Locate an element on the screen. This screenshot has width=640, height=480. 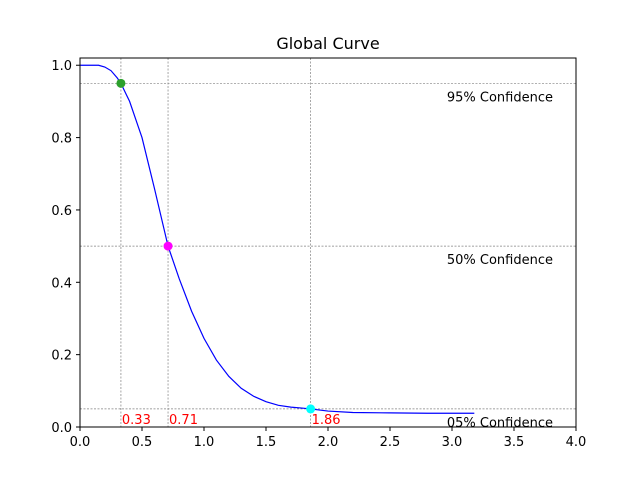
chart-title: Global Curve is located at coordinates (327, 43).